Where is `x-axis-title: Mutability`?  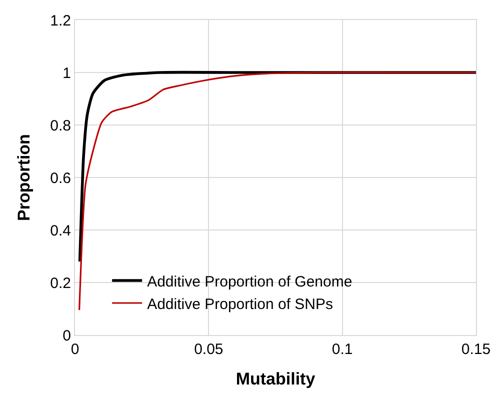 x-axis-title: Mutability is located at coordinates (276, 378).